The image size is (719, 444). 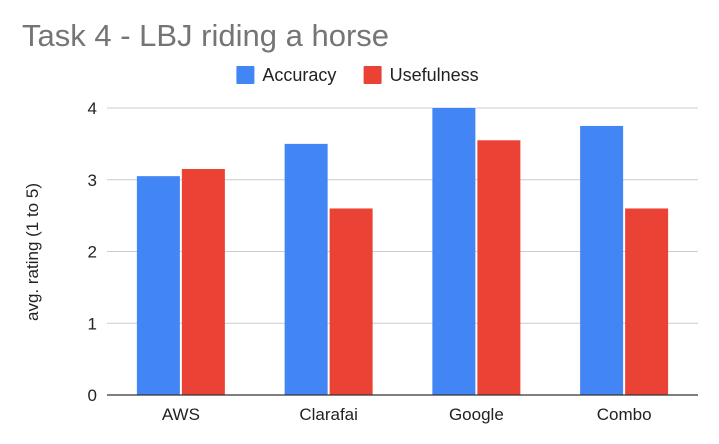 I want to click on y-axis-ticks: 0 1 2 3 4, so click(x=92, y=252).